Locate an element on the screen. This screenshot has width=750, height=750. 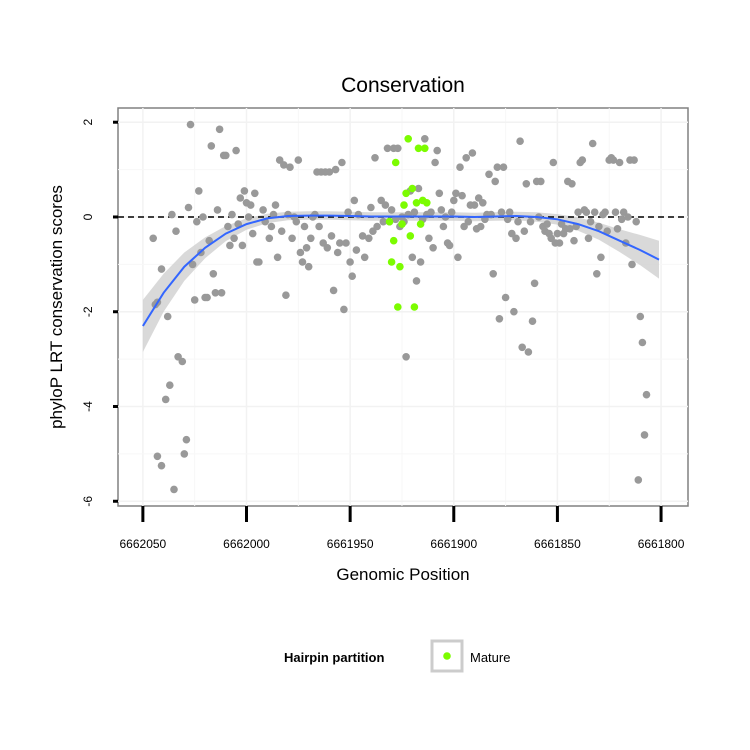
legend: Hairpin partition Mature is located at coordinates (397, 656).